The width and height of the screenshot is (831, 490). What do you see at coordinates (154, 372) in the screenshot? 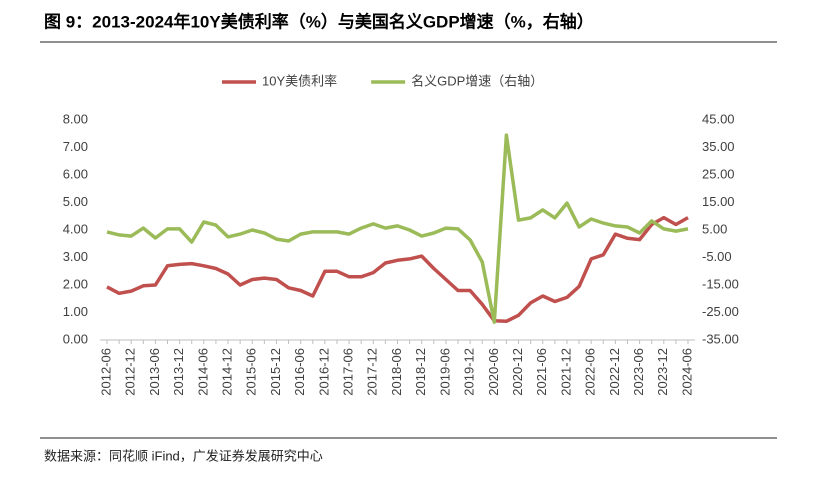
I see `x-tick-label: 2013-06` at bounding box center [154, 372].